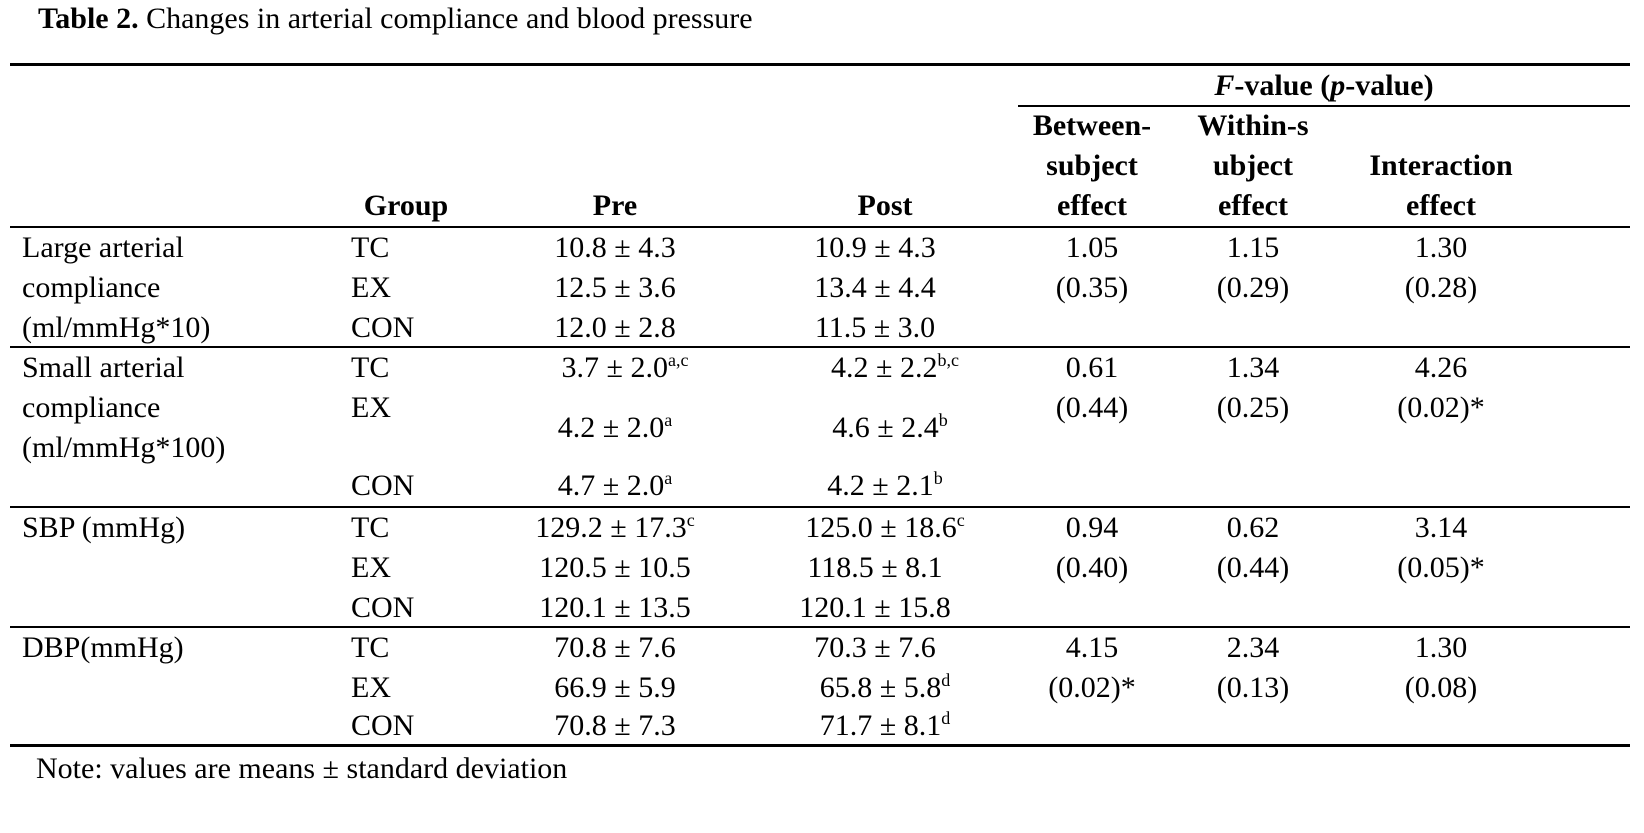 The width and height of the screenshot is (1644, 833). What do you see at coordinates (1092, 367) in the screenshot?
I see `between-cell: 0.61` at bounding box center [1092, 367].